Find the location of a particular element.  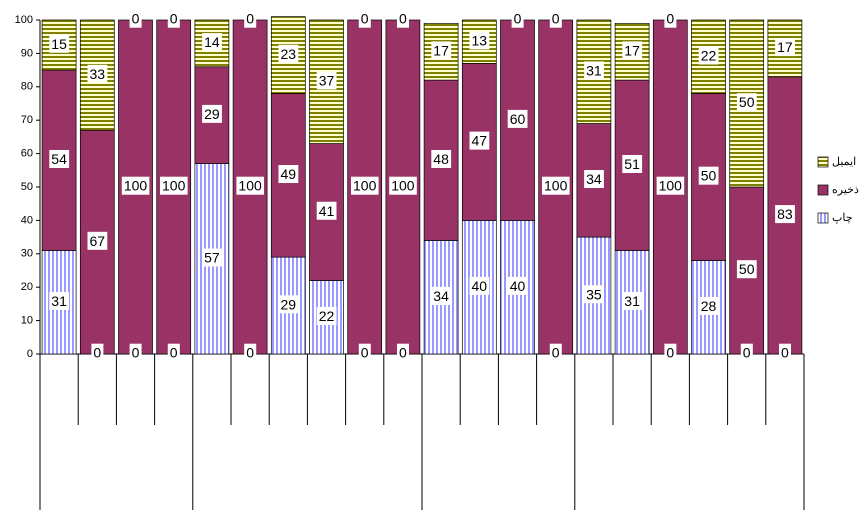

data-label: 40 is located at coordinates (518, 286).